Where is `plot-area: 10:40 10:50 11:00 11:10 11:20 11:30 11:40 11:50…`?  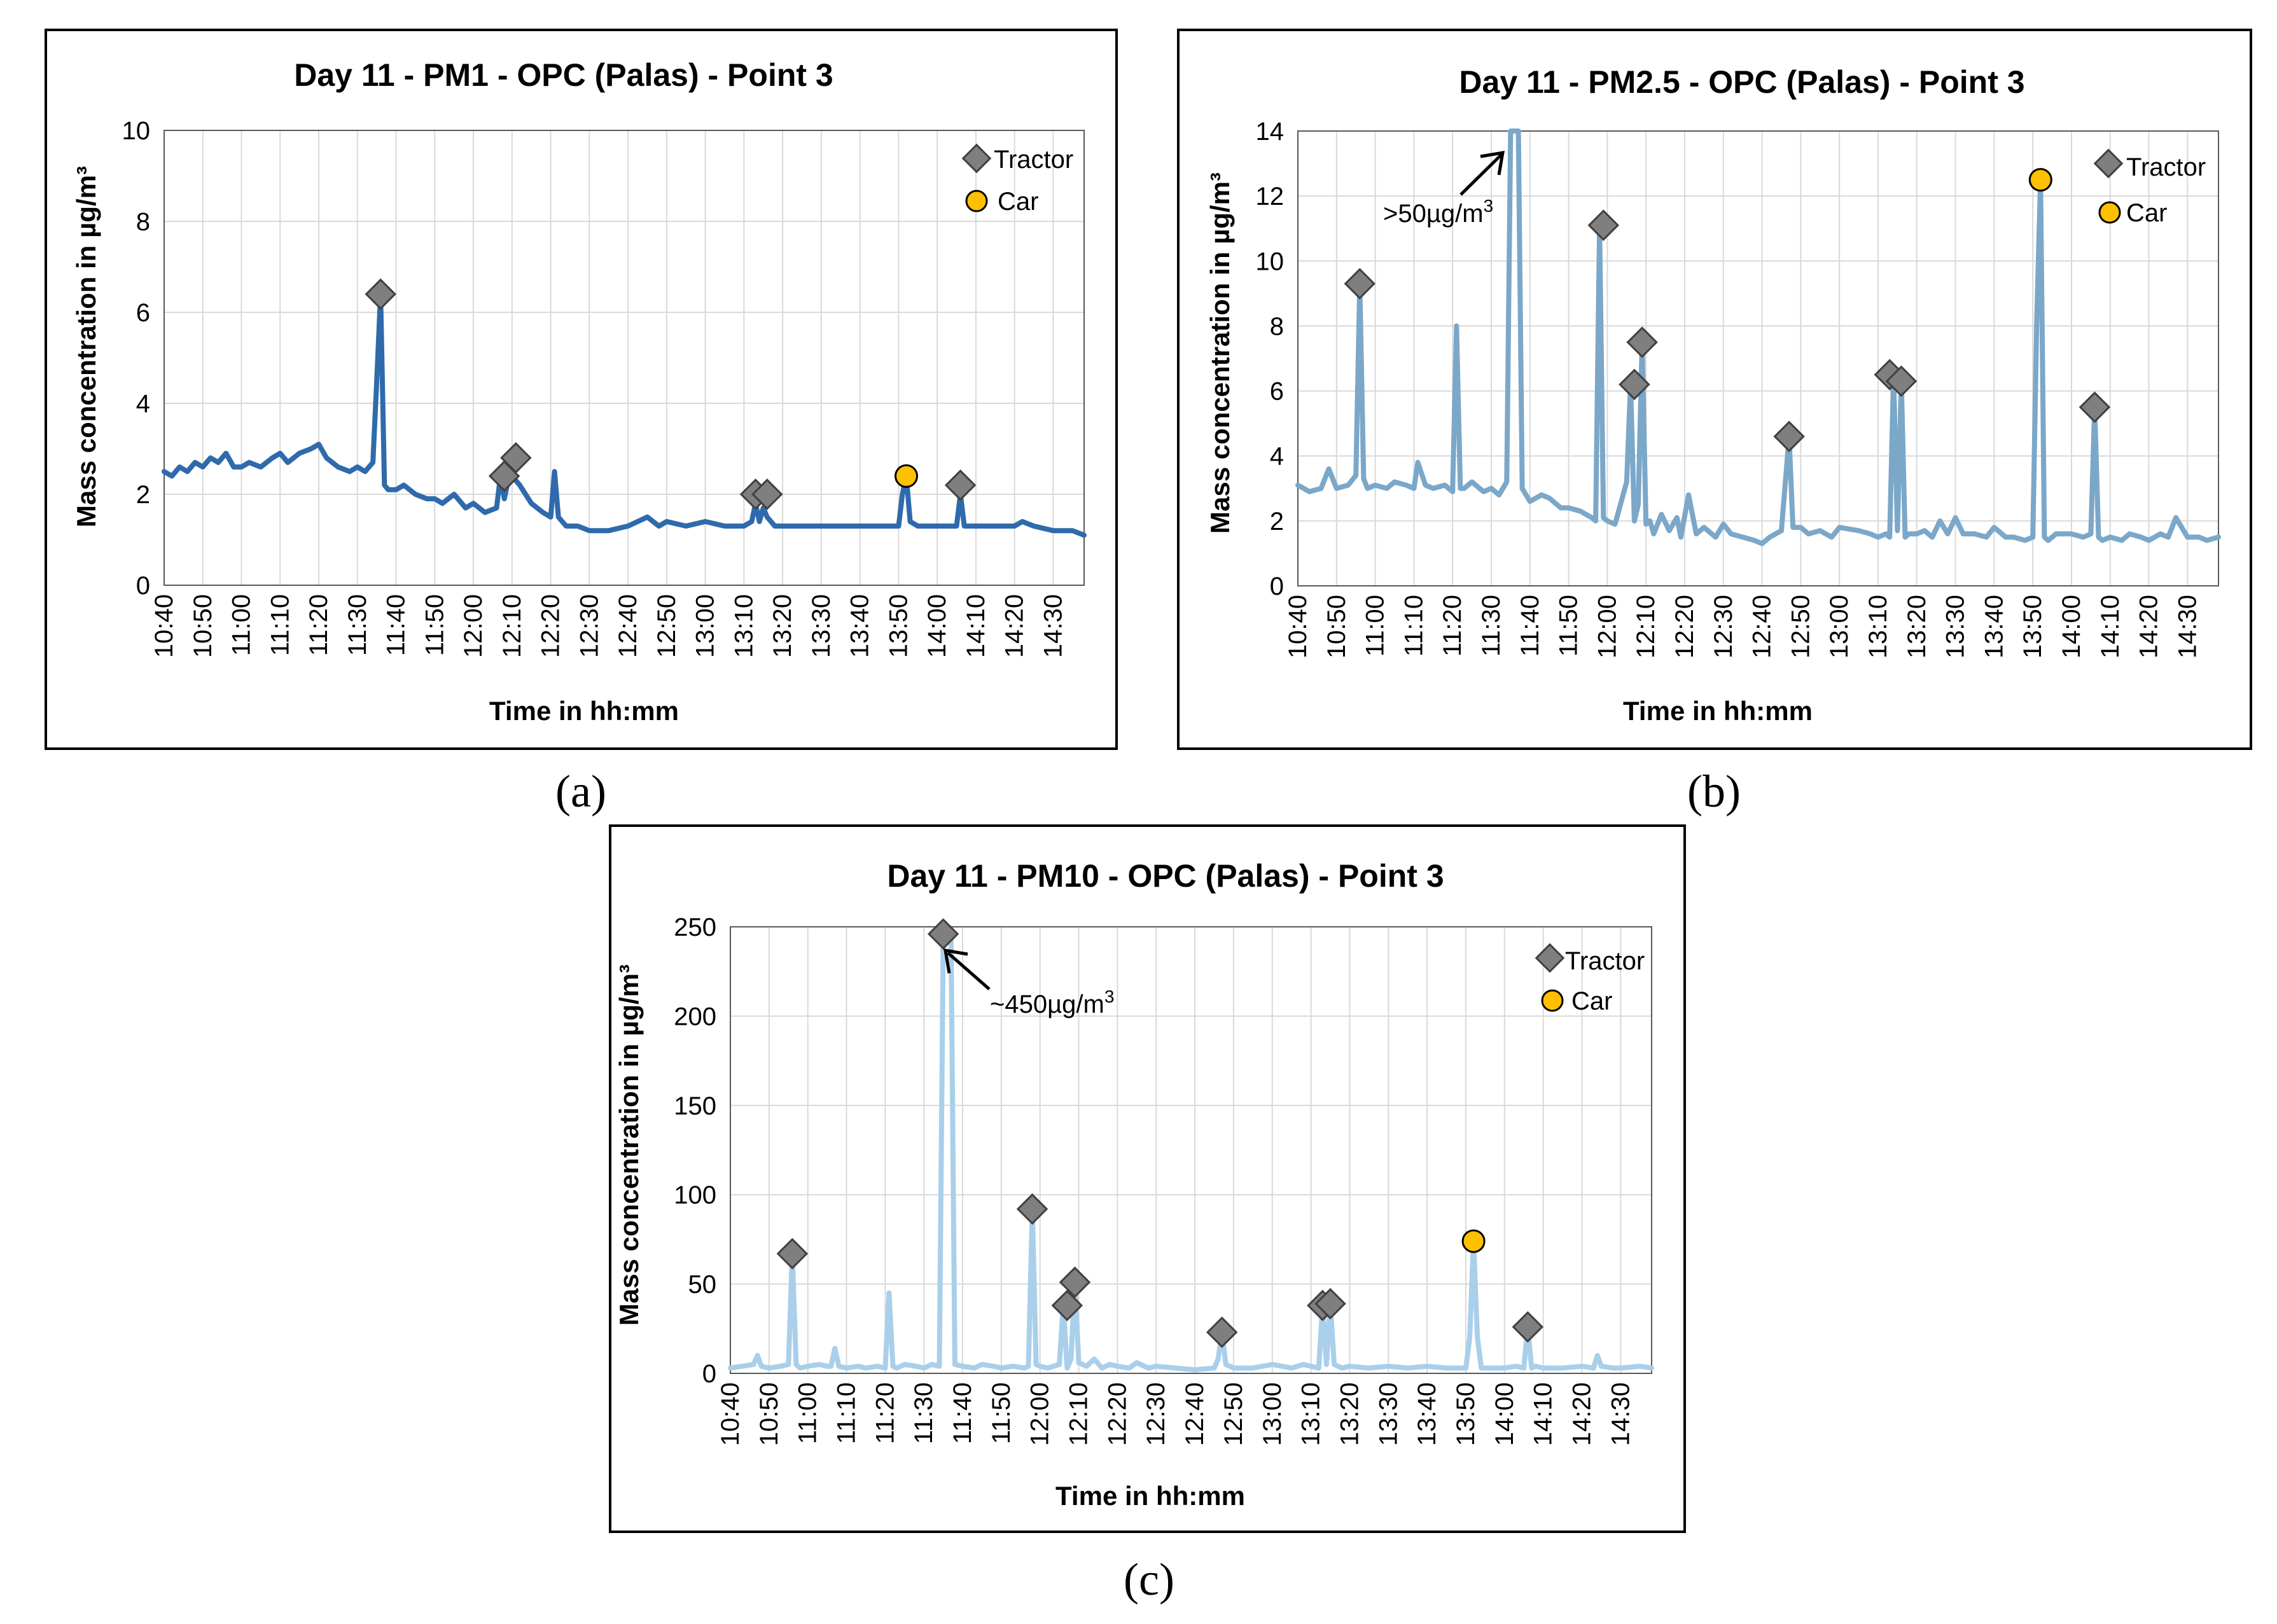 plot-area: 10:40 10:50 11:00 11:10 11:20 11:30 11:40 11:50… is located at coordinates (1164, 1179).